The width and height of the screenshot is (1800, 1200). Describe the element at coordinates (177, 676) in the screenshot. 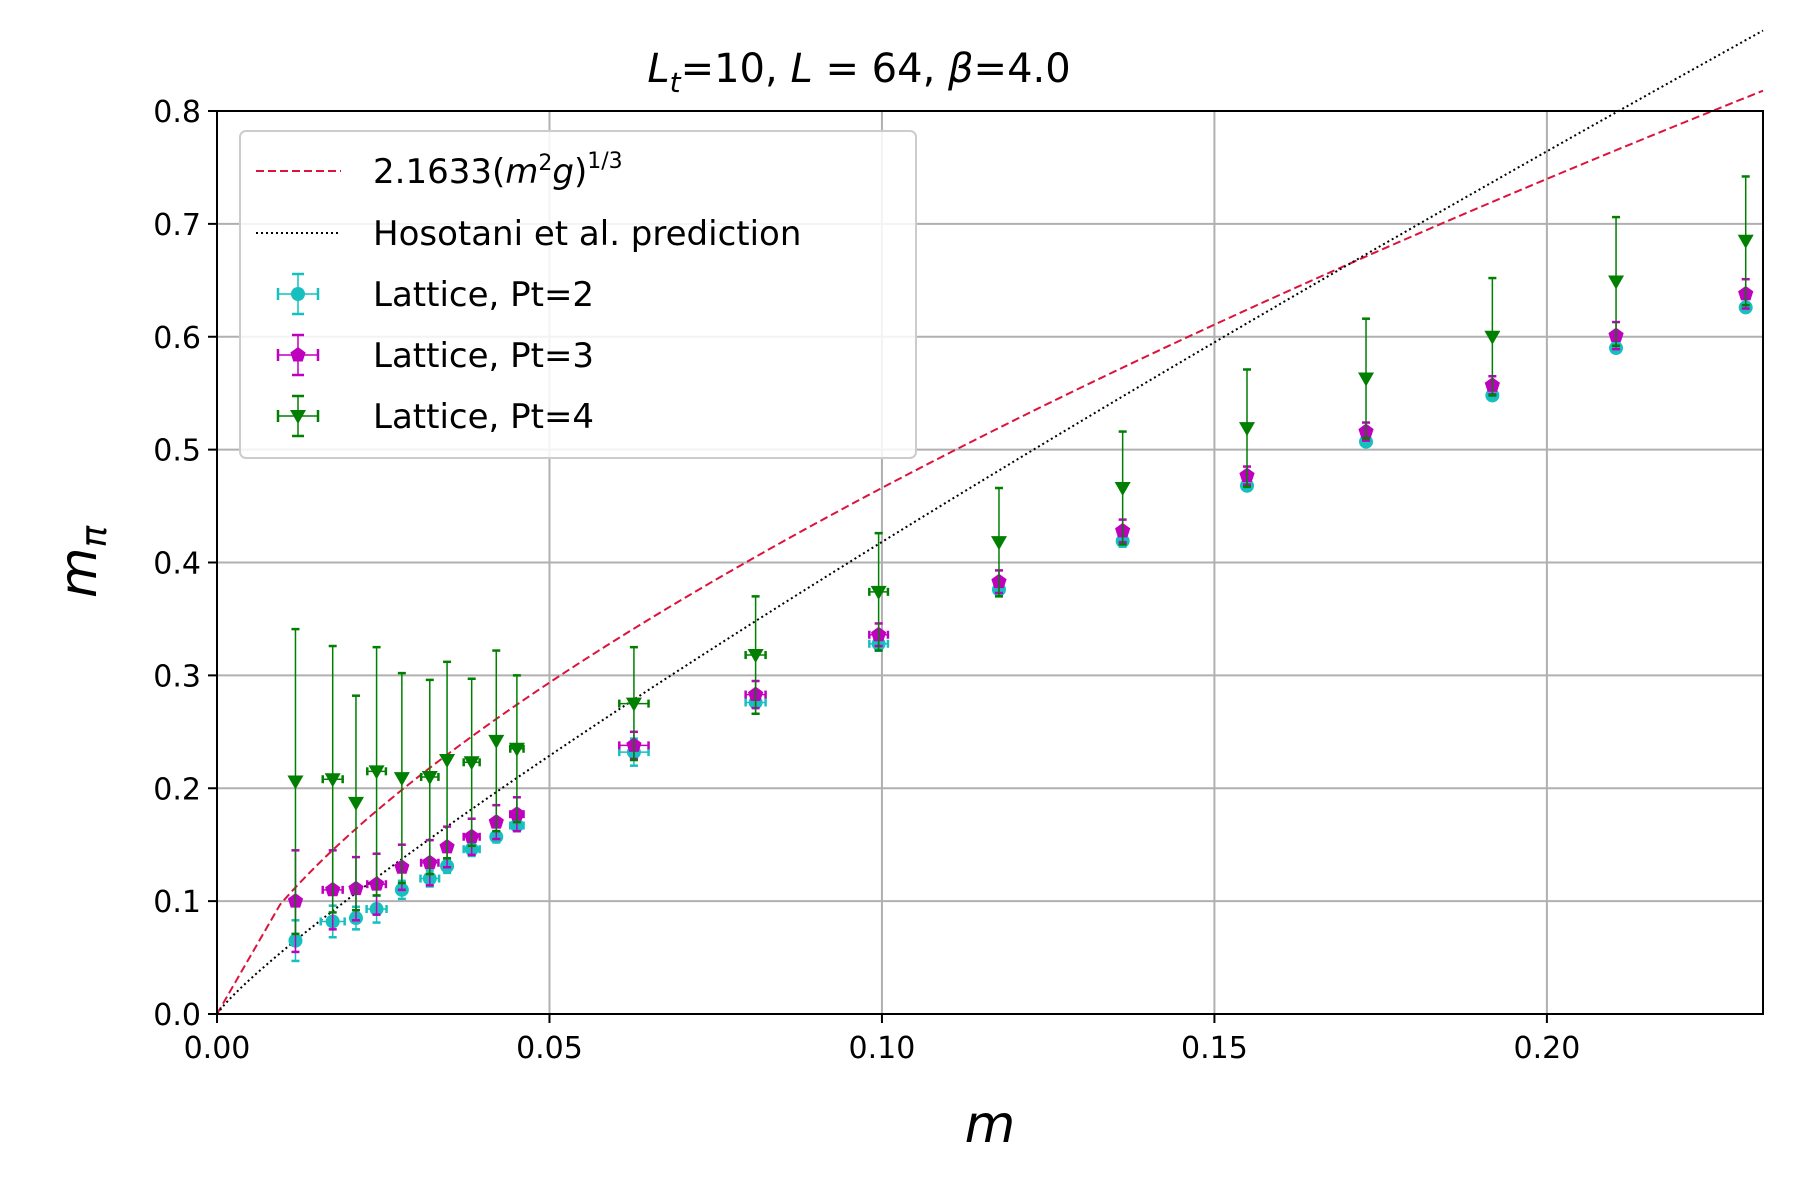

I see `y-tick-label: 0.3` at that location.